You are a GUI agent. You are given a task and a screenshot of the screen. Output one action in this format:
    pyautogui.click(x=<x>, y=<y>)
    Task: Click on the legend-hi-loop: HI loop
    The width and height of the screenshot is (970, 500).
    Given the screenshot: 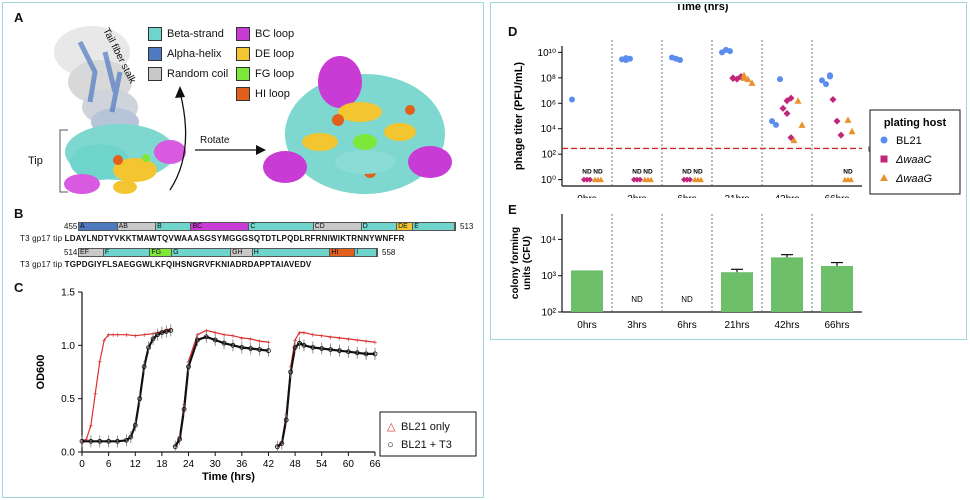 What is the action you would take?
    pyautogui.click(x=263, y=94)
    